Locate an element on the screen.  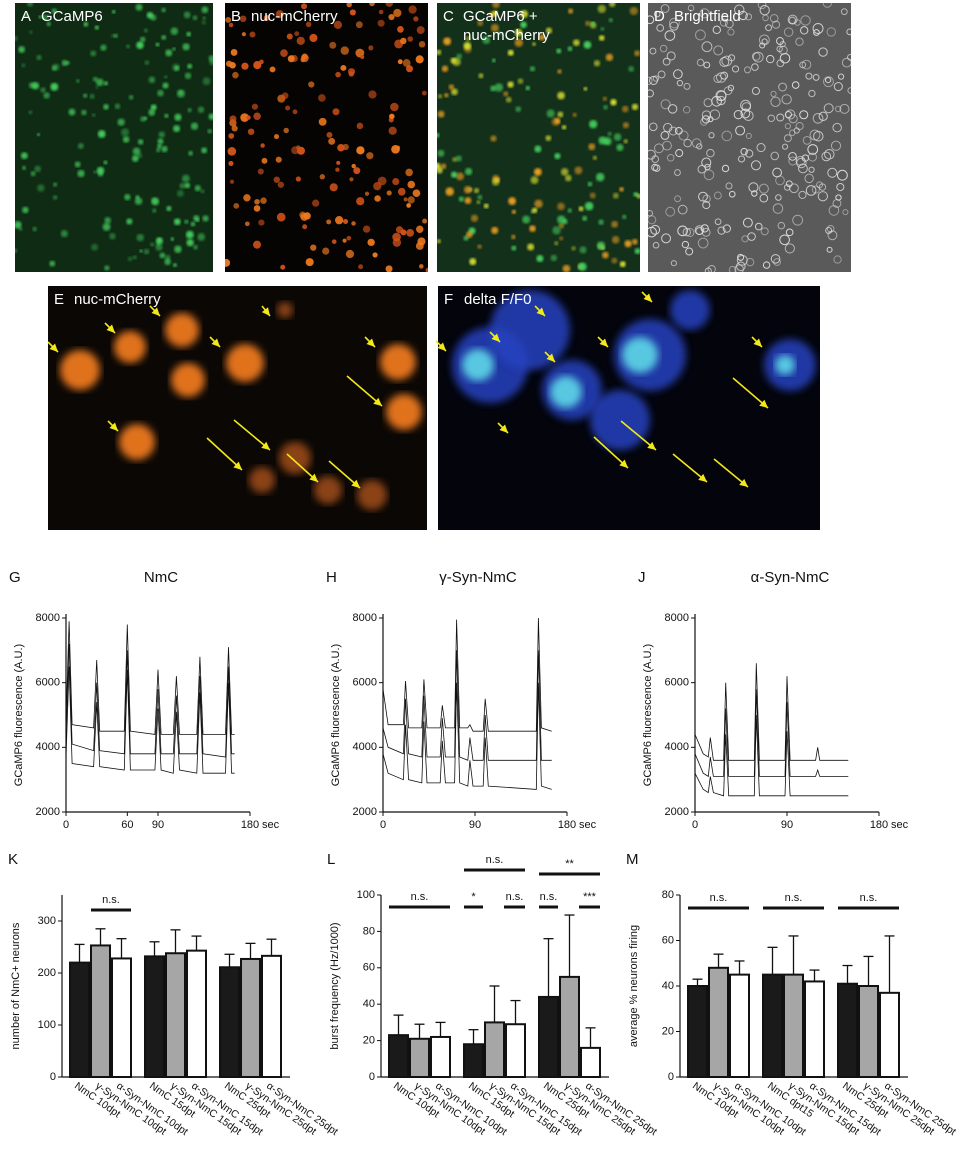
x-tick-label: 90 is located at coordinates (158, 825).